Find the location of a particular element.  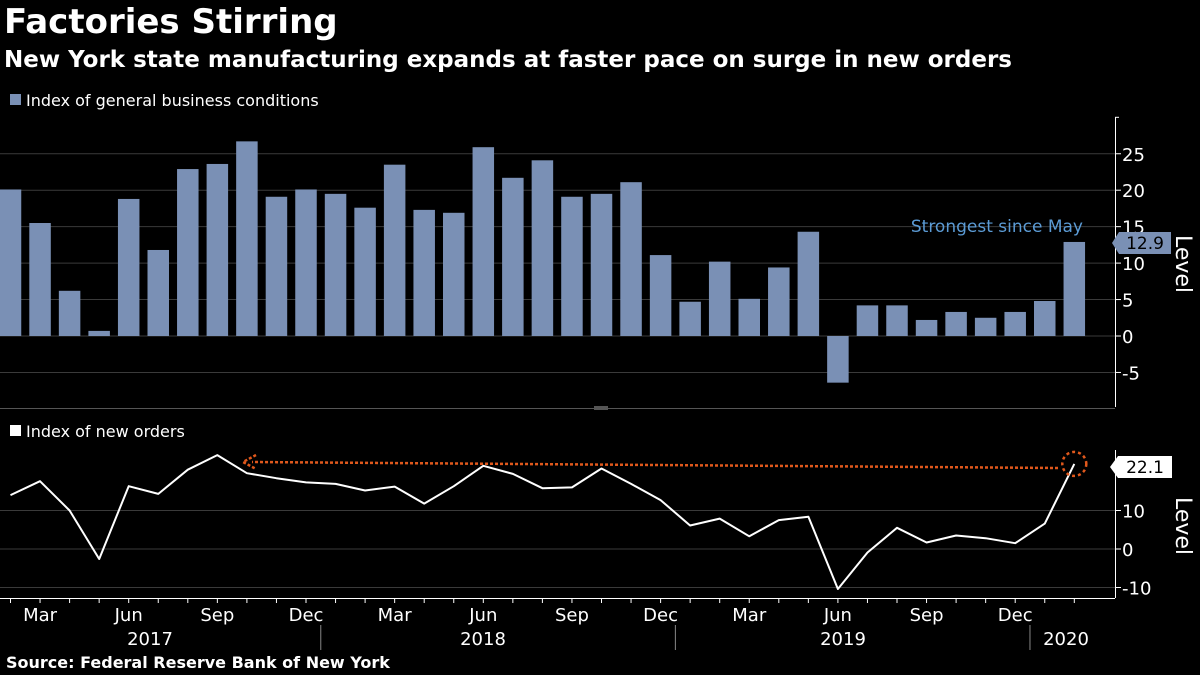

latest-line-value-tag is located at coordinates (1141, 467).